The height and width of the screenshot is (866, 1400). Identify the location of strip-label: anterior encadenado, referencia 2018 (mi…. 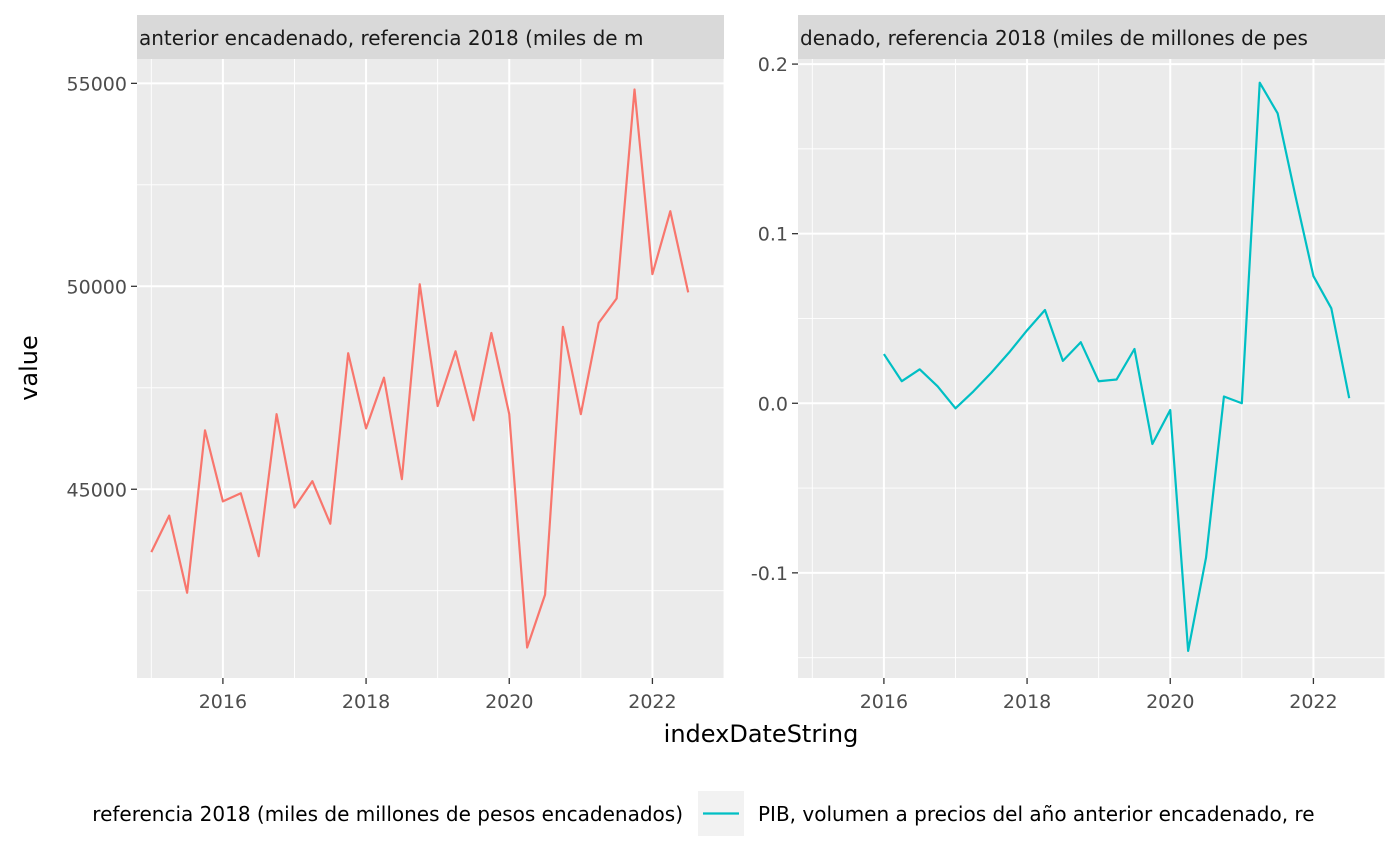
(391, 38).